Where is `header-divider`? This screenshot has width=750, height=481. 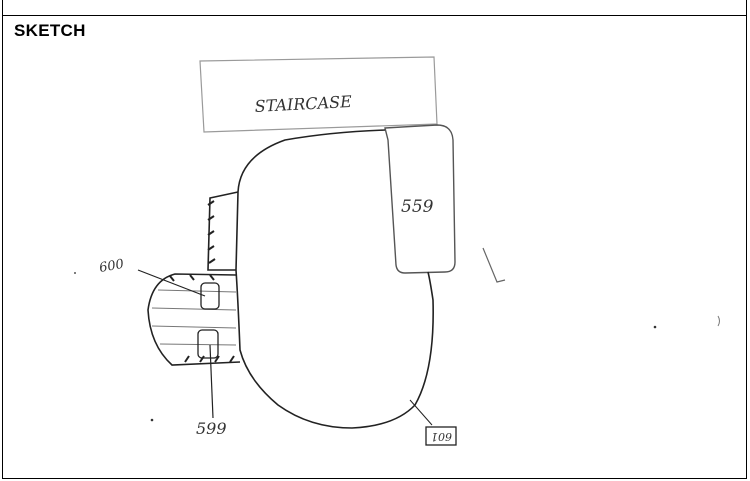 header-divider is located at coordinates (374, 15).